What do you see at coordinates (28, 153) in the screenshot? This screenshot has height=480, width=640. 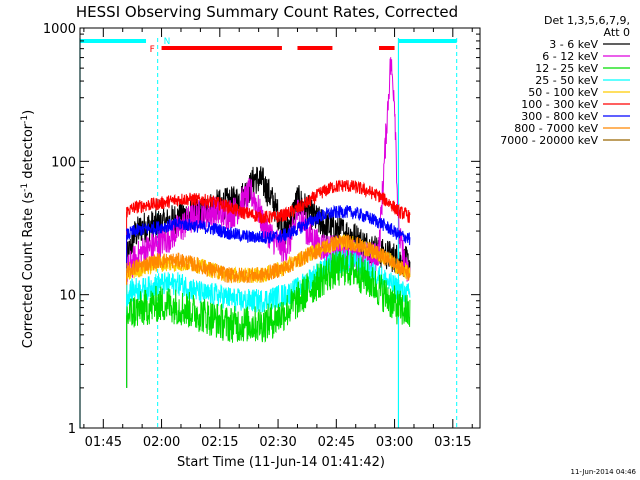 I see `y-axis-label-mid: detector` at bounding box center [28, 153].